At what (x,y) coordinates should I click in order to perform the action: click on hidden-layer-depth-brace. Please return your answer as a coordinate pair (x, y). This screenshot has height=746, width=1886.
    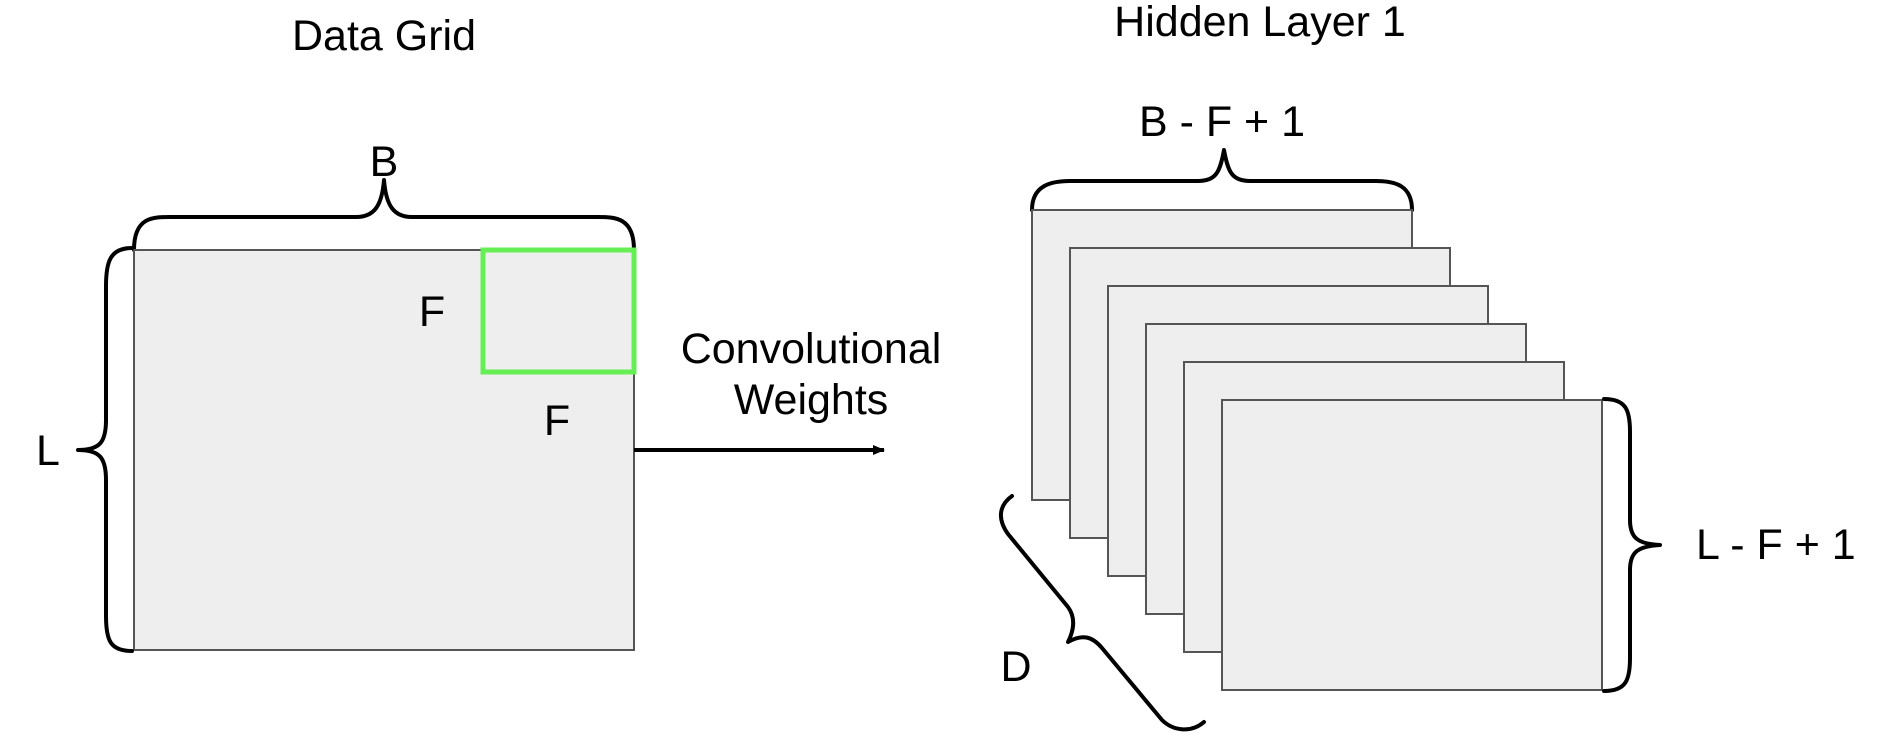
    Looking at the image, I should click on (1102, 613).